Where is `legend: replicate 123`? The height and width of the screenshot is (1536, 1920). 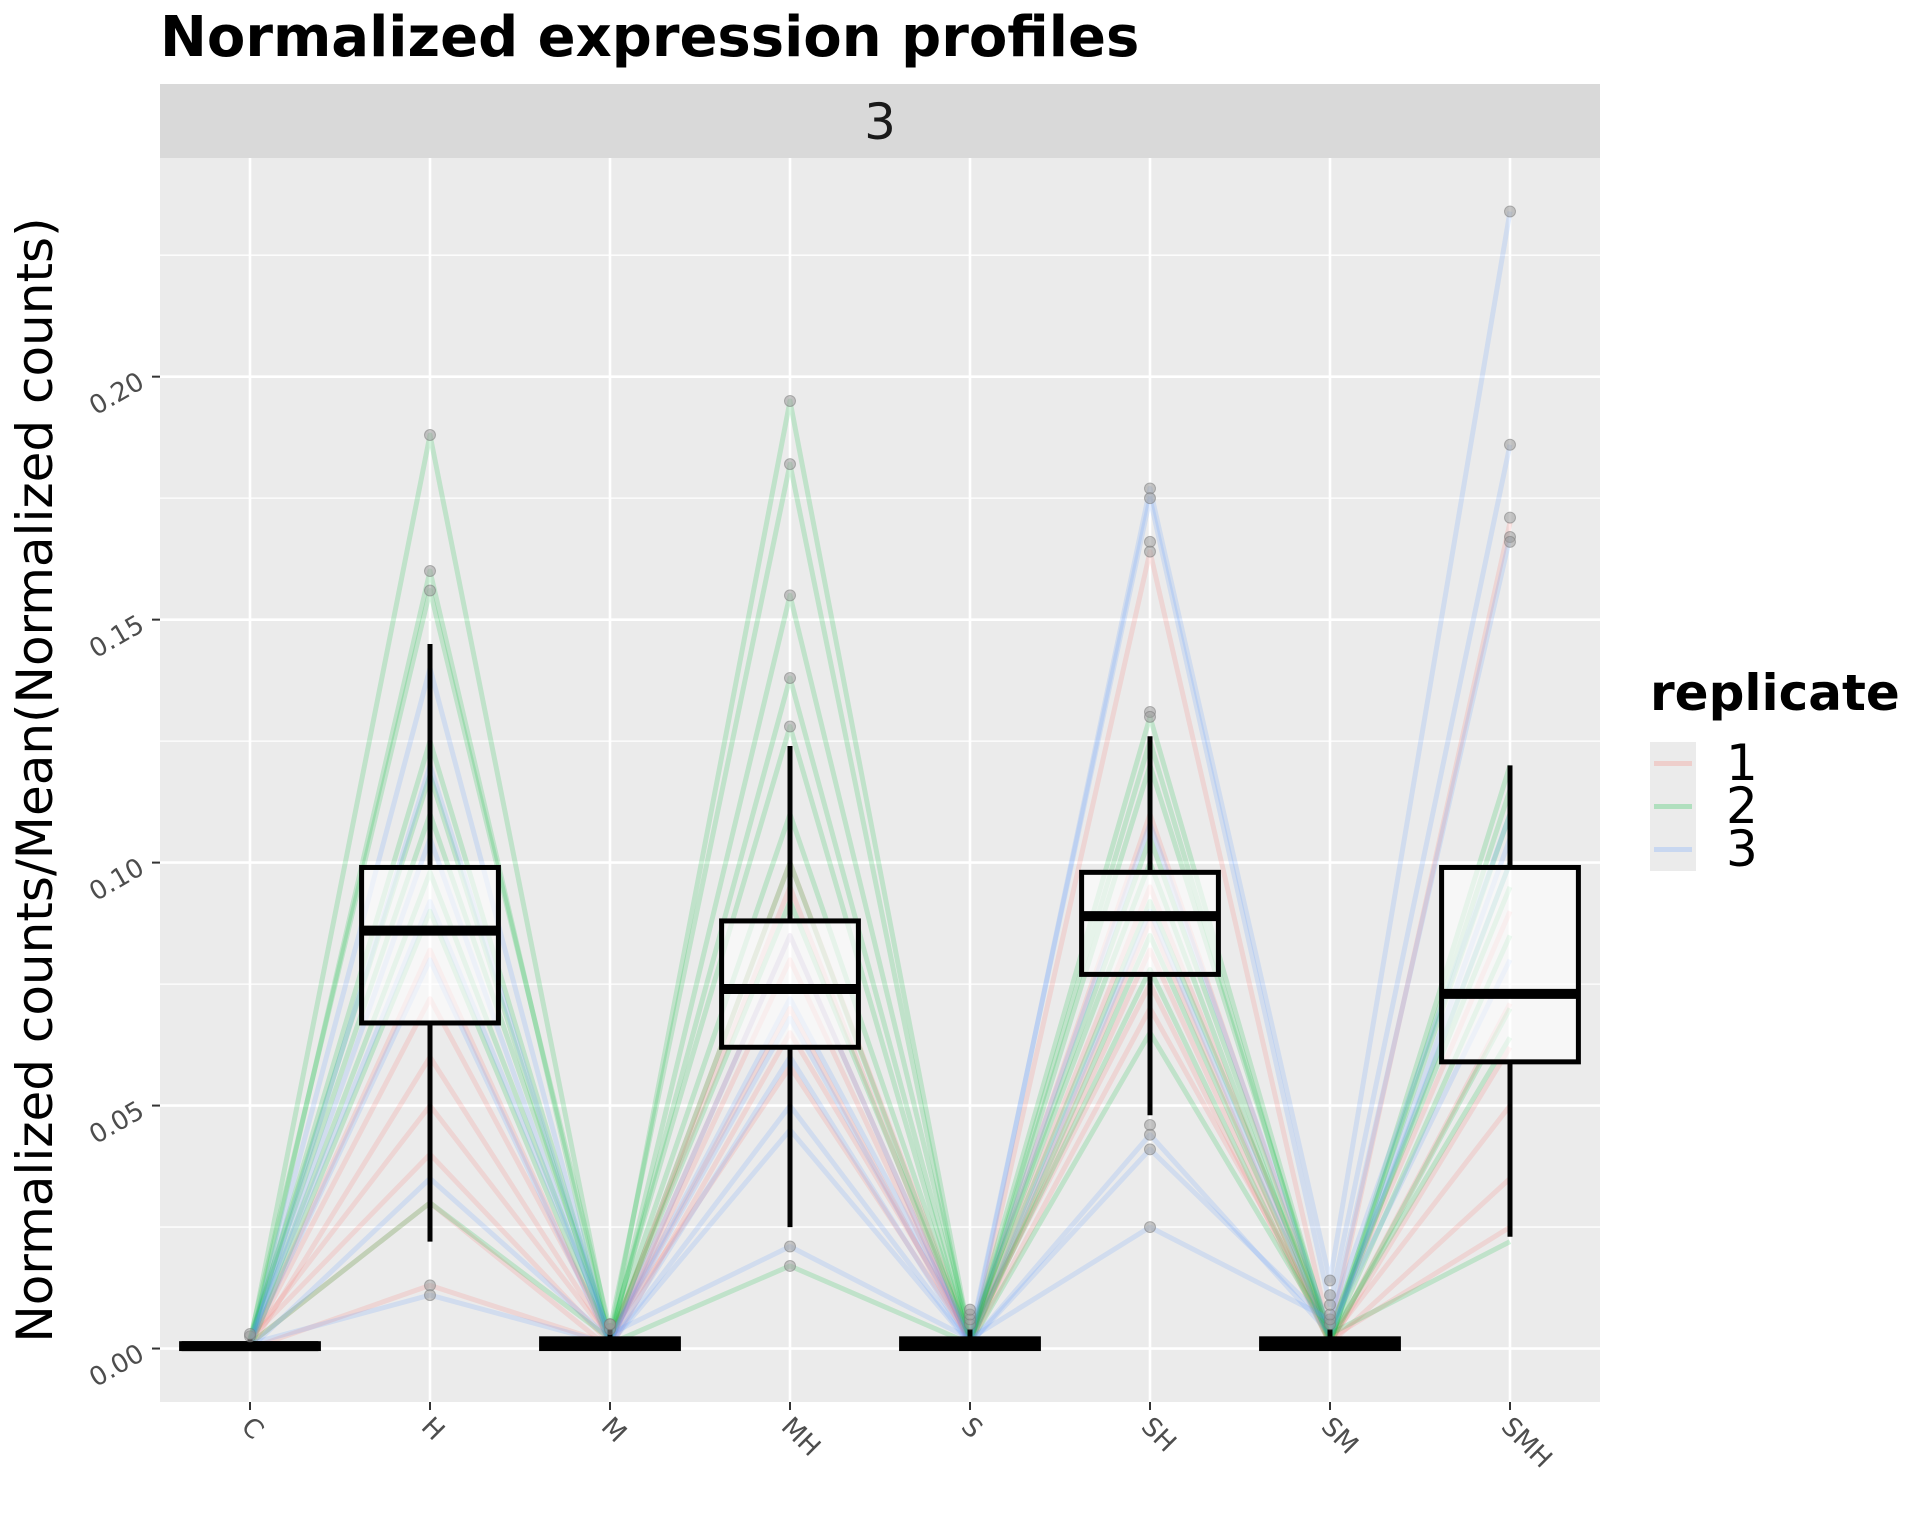
legend: replicate 123 is located at coordinates (1775, 771).